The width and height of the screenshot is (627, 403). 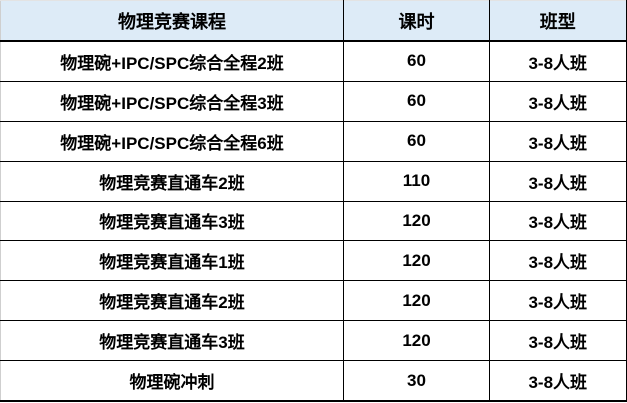 I want to click on header-row: 物理竞赛课程 课时 班型, so click(x=313, y=21).